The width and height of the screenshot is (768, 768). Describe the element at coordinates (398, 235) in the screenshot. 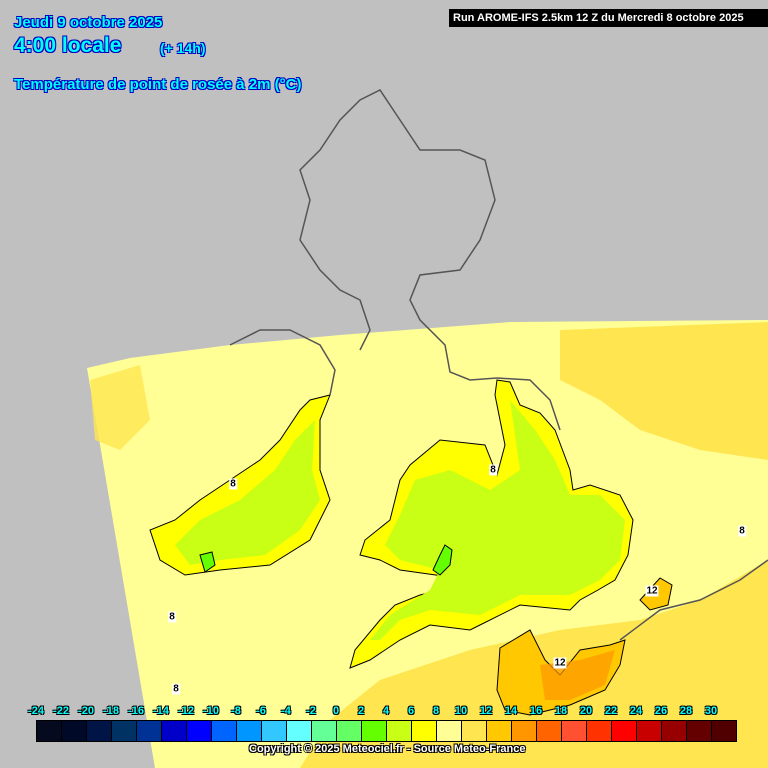

I see `scotland-coastline` at that location.